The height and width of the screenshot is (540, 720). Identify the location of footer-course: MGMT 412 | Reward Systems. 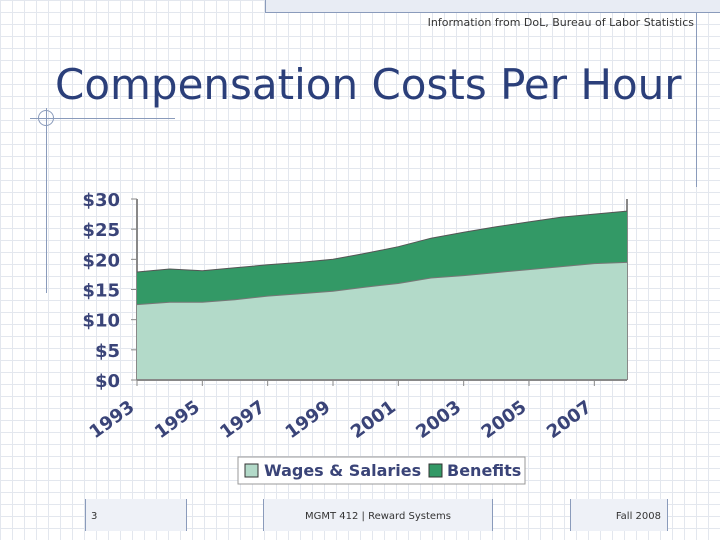
(378, 515).